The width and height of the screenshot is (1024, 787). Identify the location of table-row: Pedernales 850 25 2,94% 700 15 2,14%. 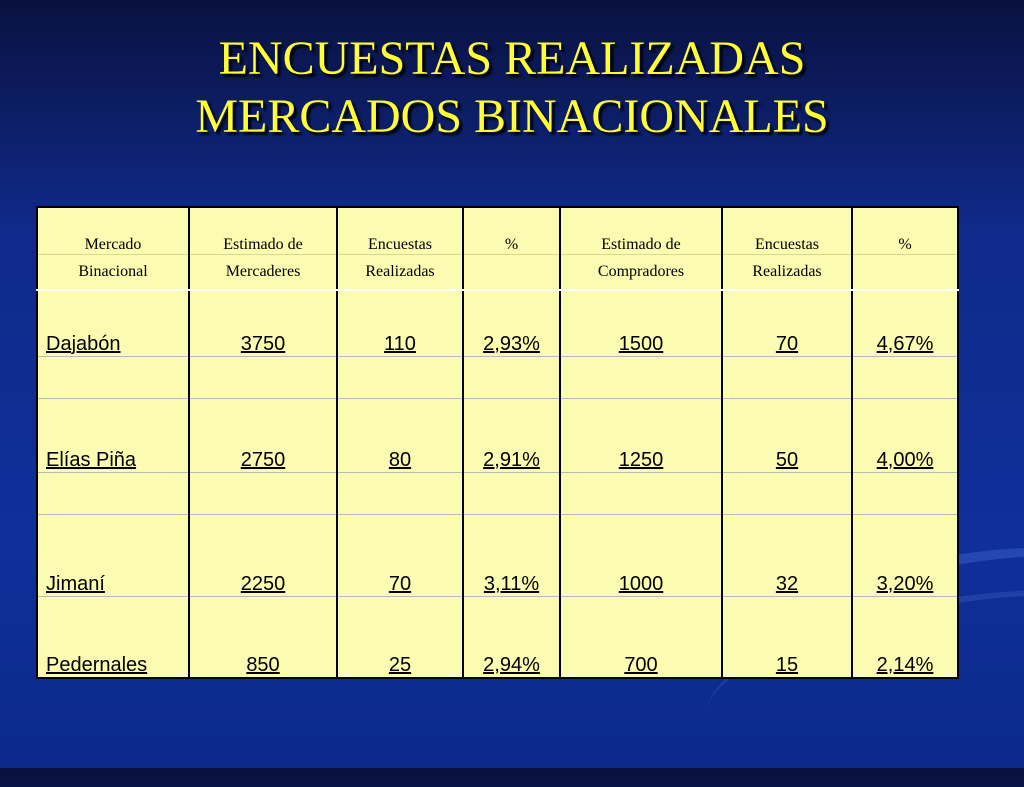
(497, 637).